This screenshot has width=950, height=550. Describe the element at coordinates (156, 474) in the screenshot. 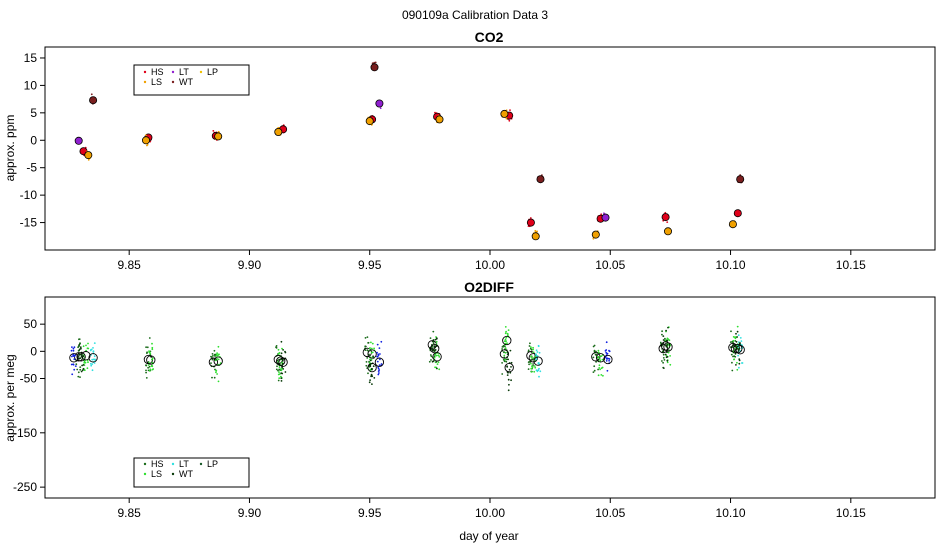

I see `o2diff-legend-label: LS` at that location.